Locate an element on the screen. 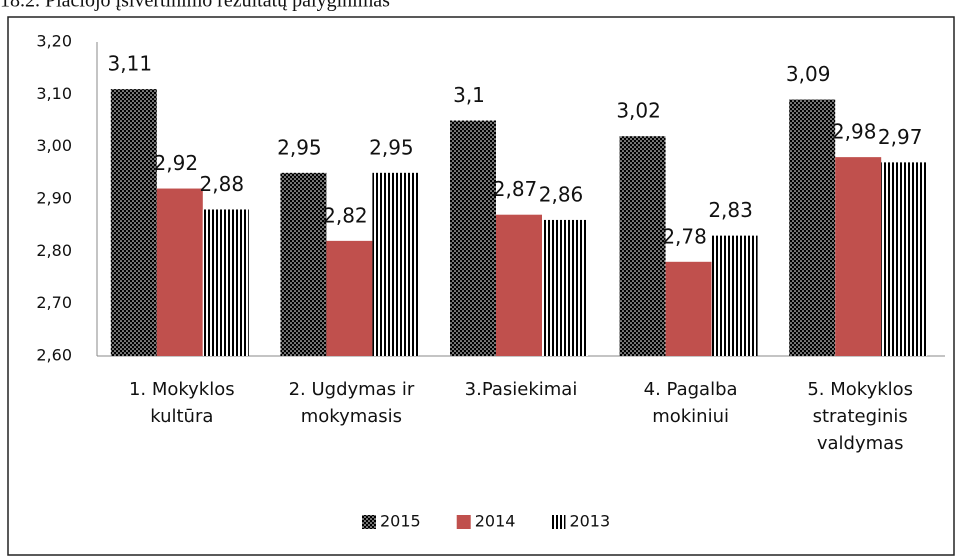 This screenshot has height=559, width=960. value-label: 2,92 is located at coordinates (176, 163).